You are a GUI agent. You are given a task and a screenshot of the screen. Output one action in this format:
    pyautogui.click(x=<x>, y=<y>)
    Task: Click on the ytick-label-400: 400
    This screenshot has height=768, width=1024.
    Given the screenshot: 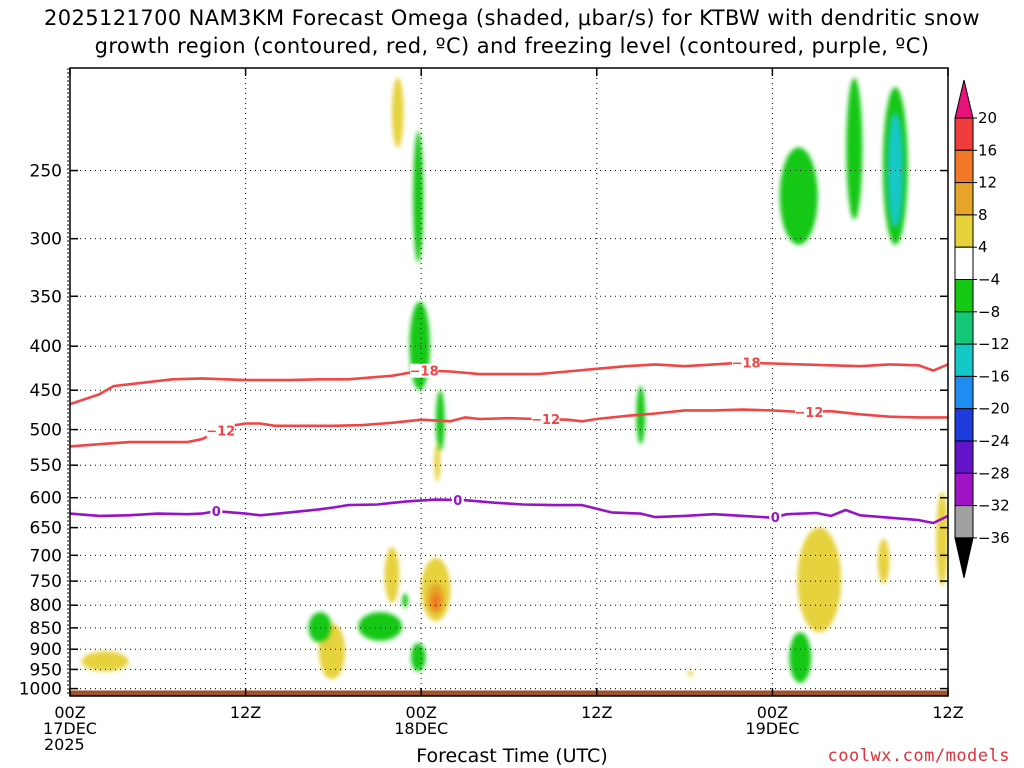 What is the action you would take?
    pyautogui.click(x=46, y=347)
    